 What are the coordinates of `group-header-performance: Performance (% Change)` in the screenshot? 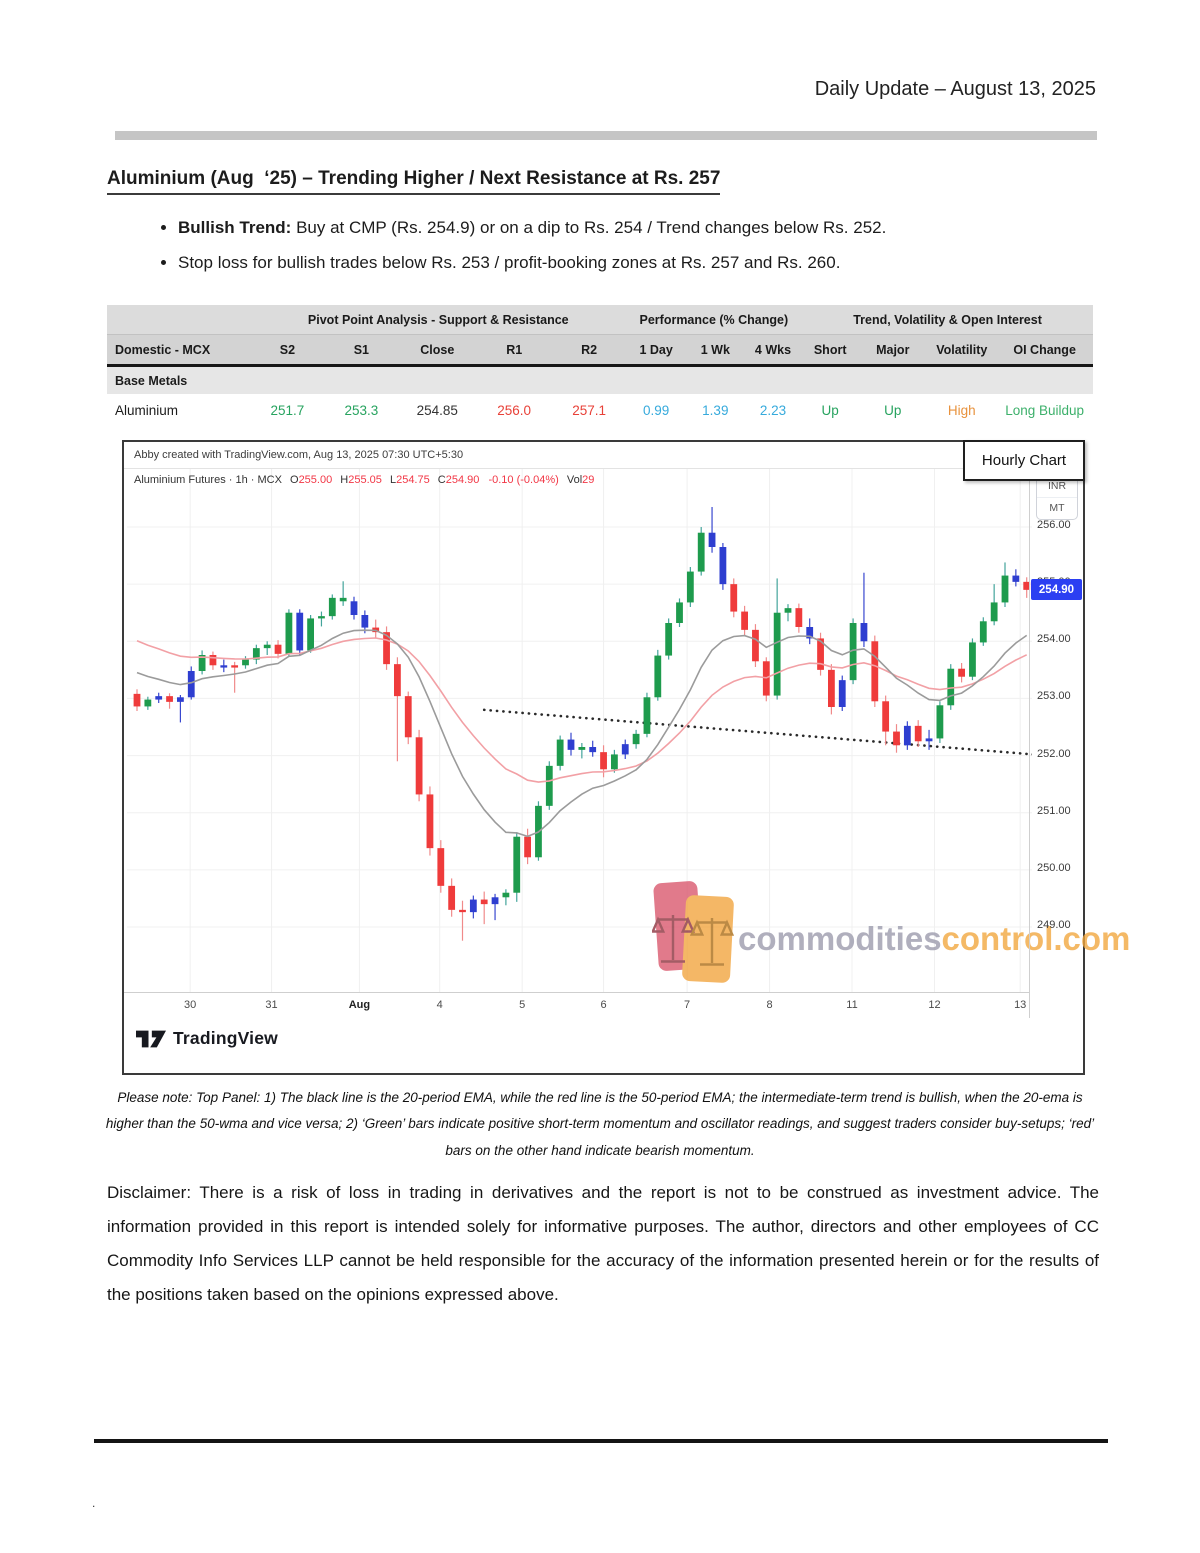 It's located at (714, 320).